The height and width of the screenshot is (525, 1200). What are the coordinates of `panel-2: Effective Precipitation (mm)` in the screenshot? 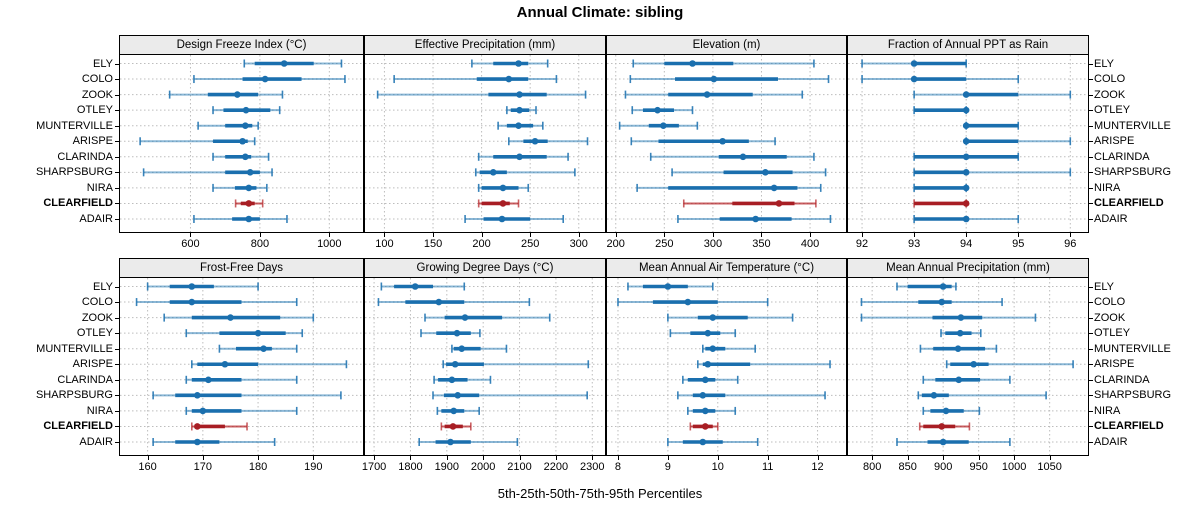 It's located at (485, 134).